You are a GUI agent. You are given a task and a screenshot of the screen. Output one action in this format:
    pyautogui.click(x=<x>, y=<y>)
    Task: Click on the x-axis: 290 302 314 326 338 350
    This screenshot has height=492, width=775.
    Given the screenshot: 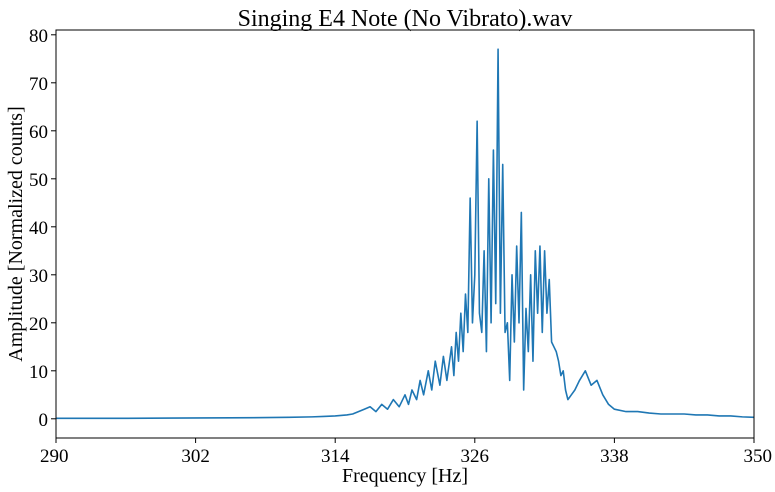 What is the action you would take?
    pyautogui.click(x=406, y=452)
    